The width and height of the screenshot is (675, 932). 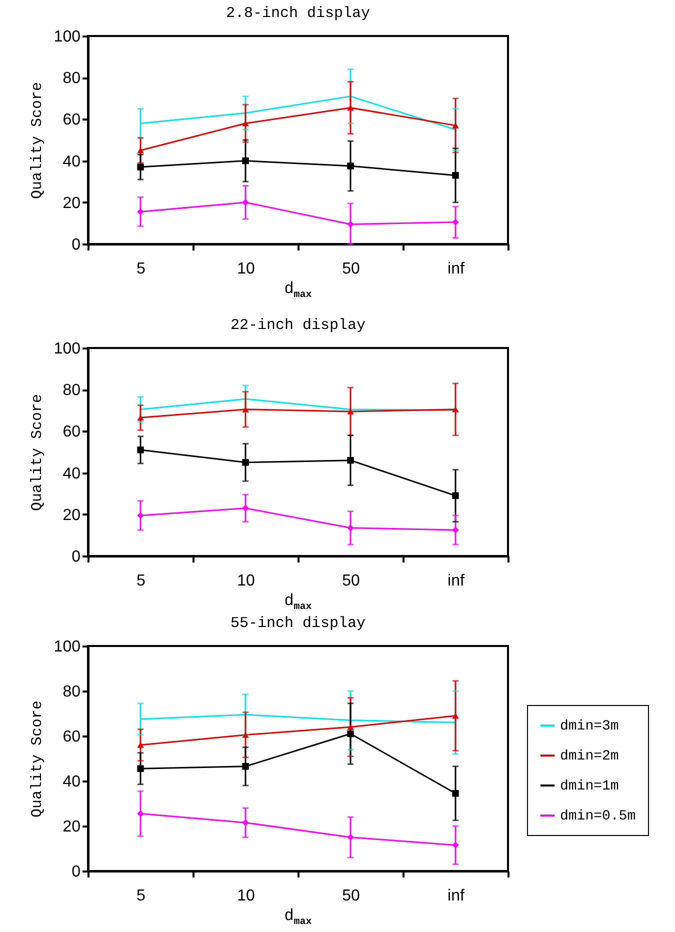 I want to click on legend-label: dmin=1m, so click(x=589, y=786).